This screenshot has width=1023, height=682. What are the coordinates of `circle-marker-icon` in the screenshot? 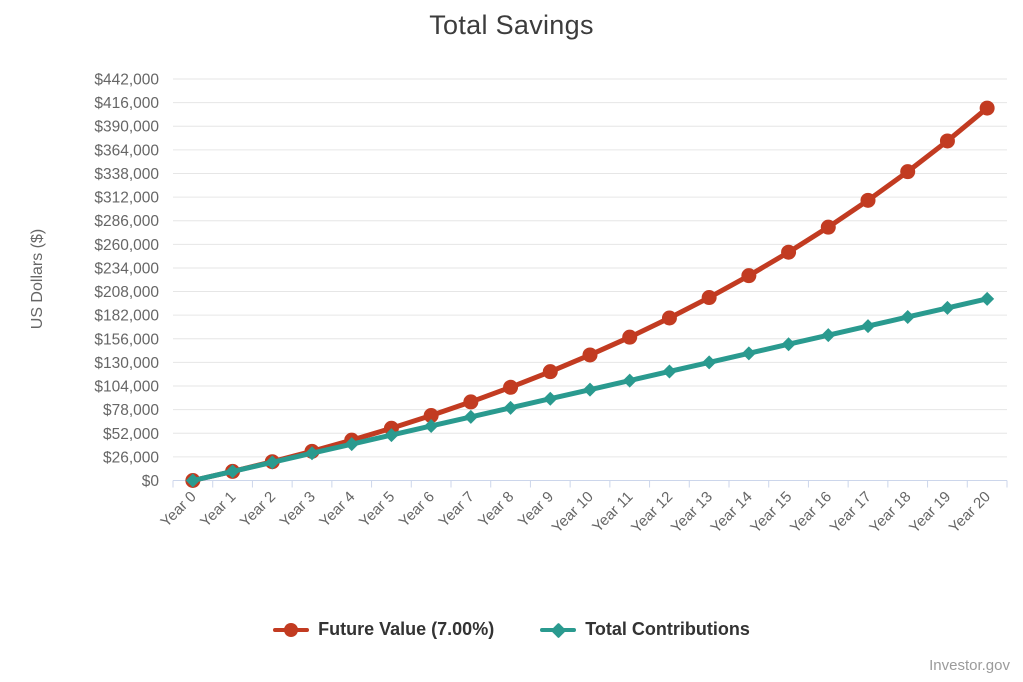 It's located at (291, 629).